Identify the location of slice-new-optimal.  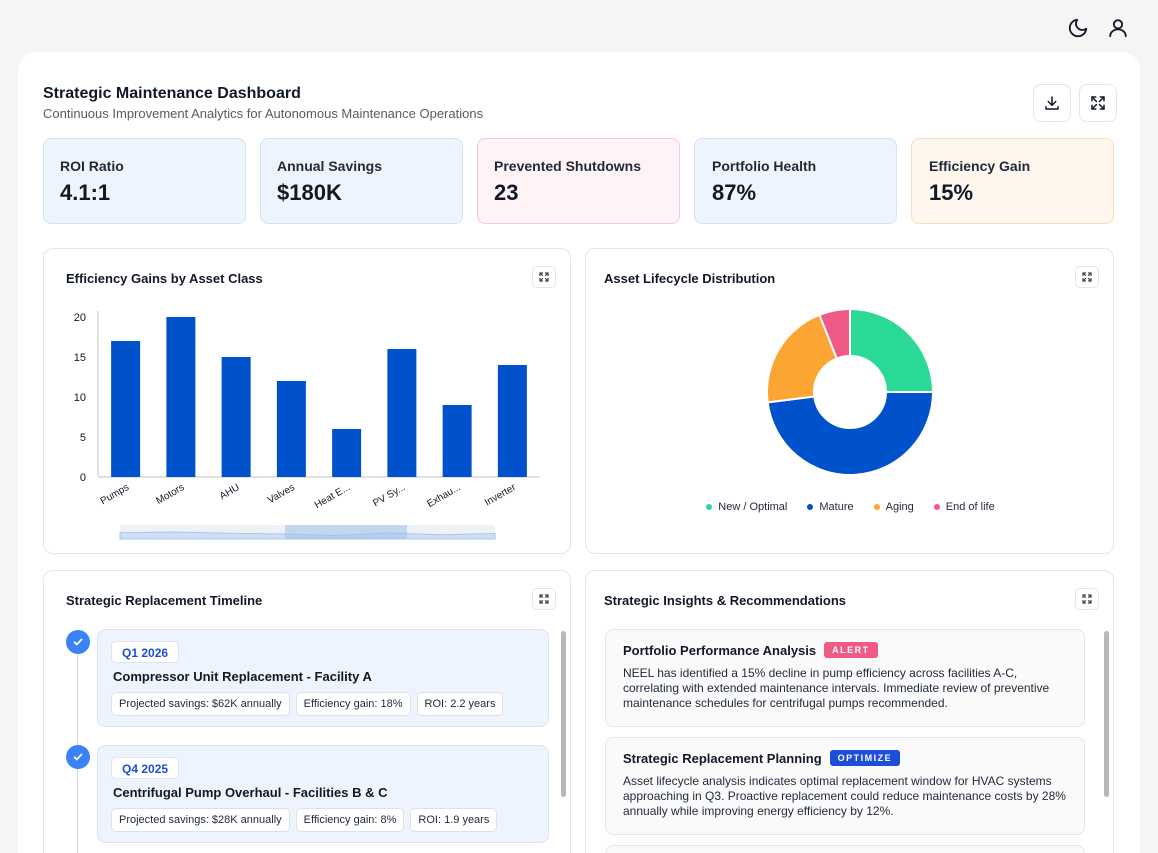
(892, 350).